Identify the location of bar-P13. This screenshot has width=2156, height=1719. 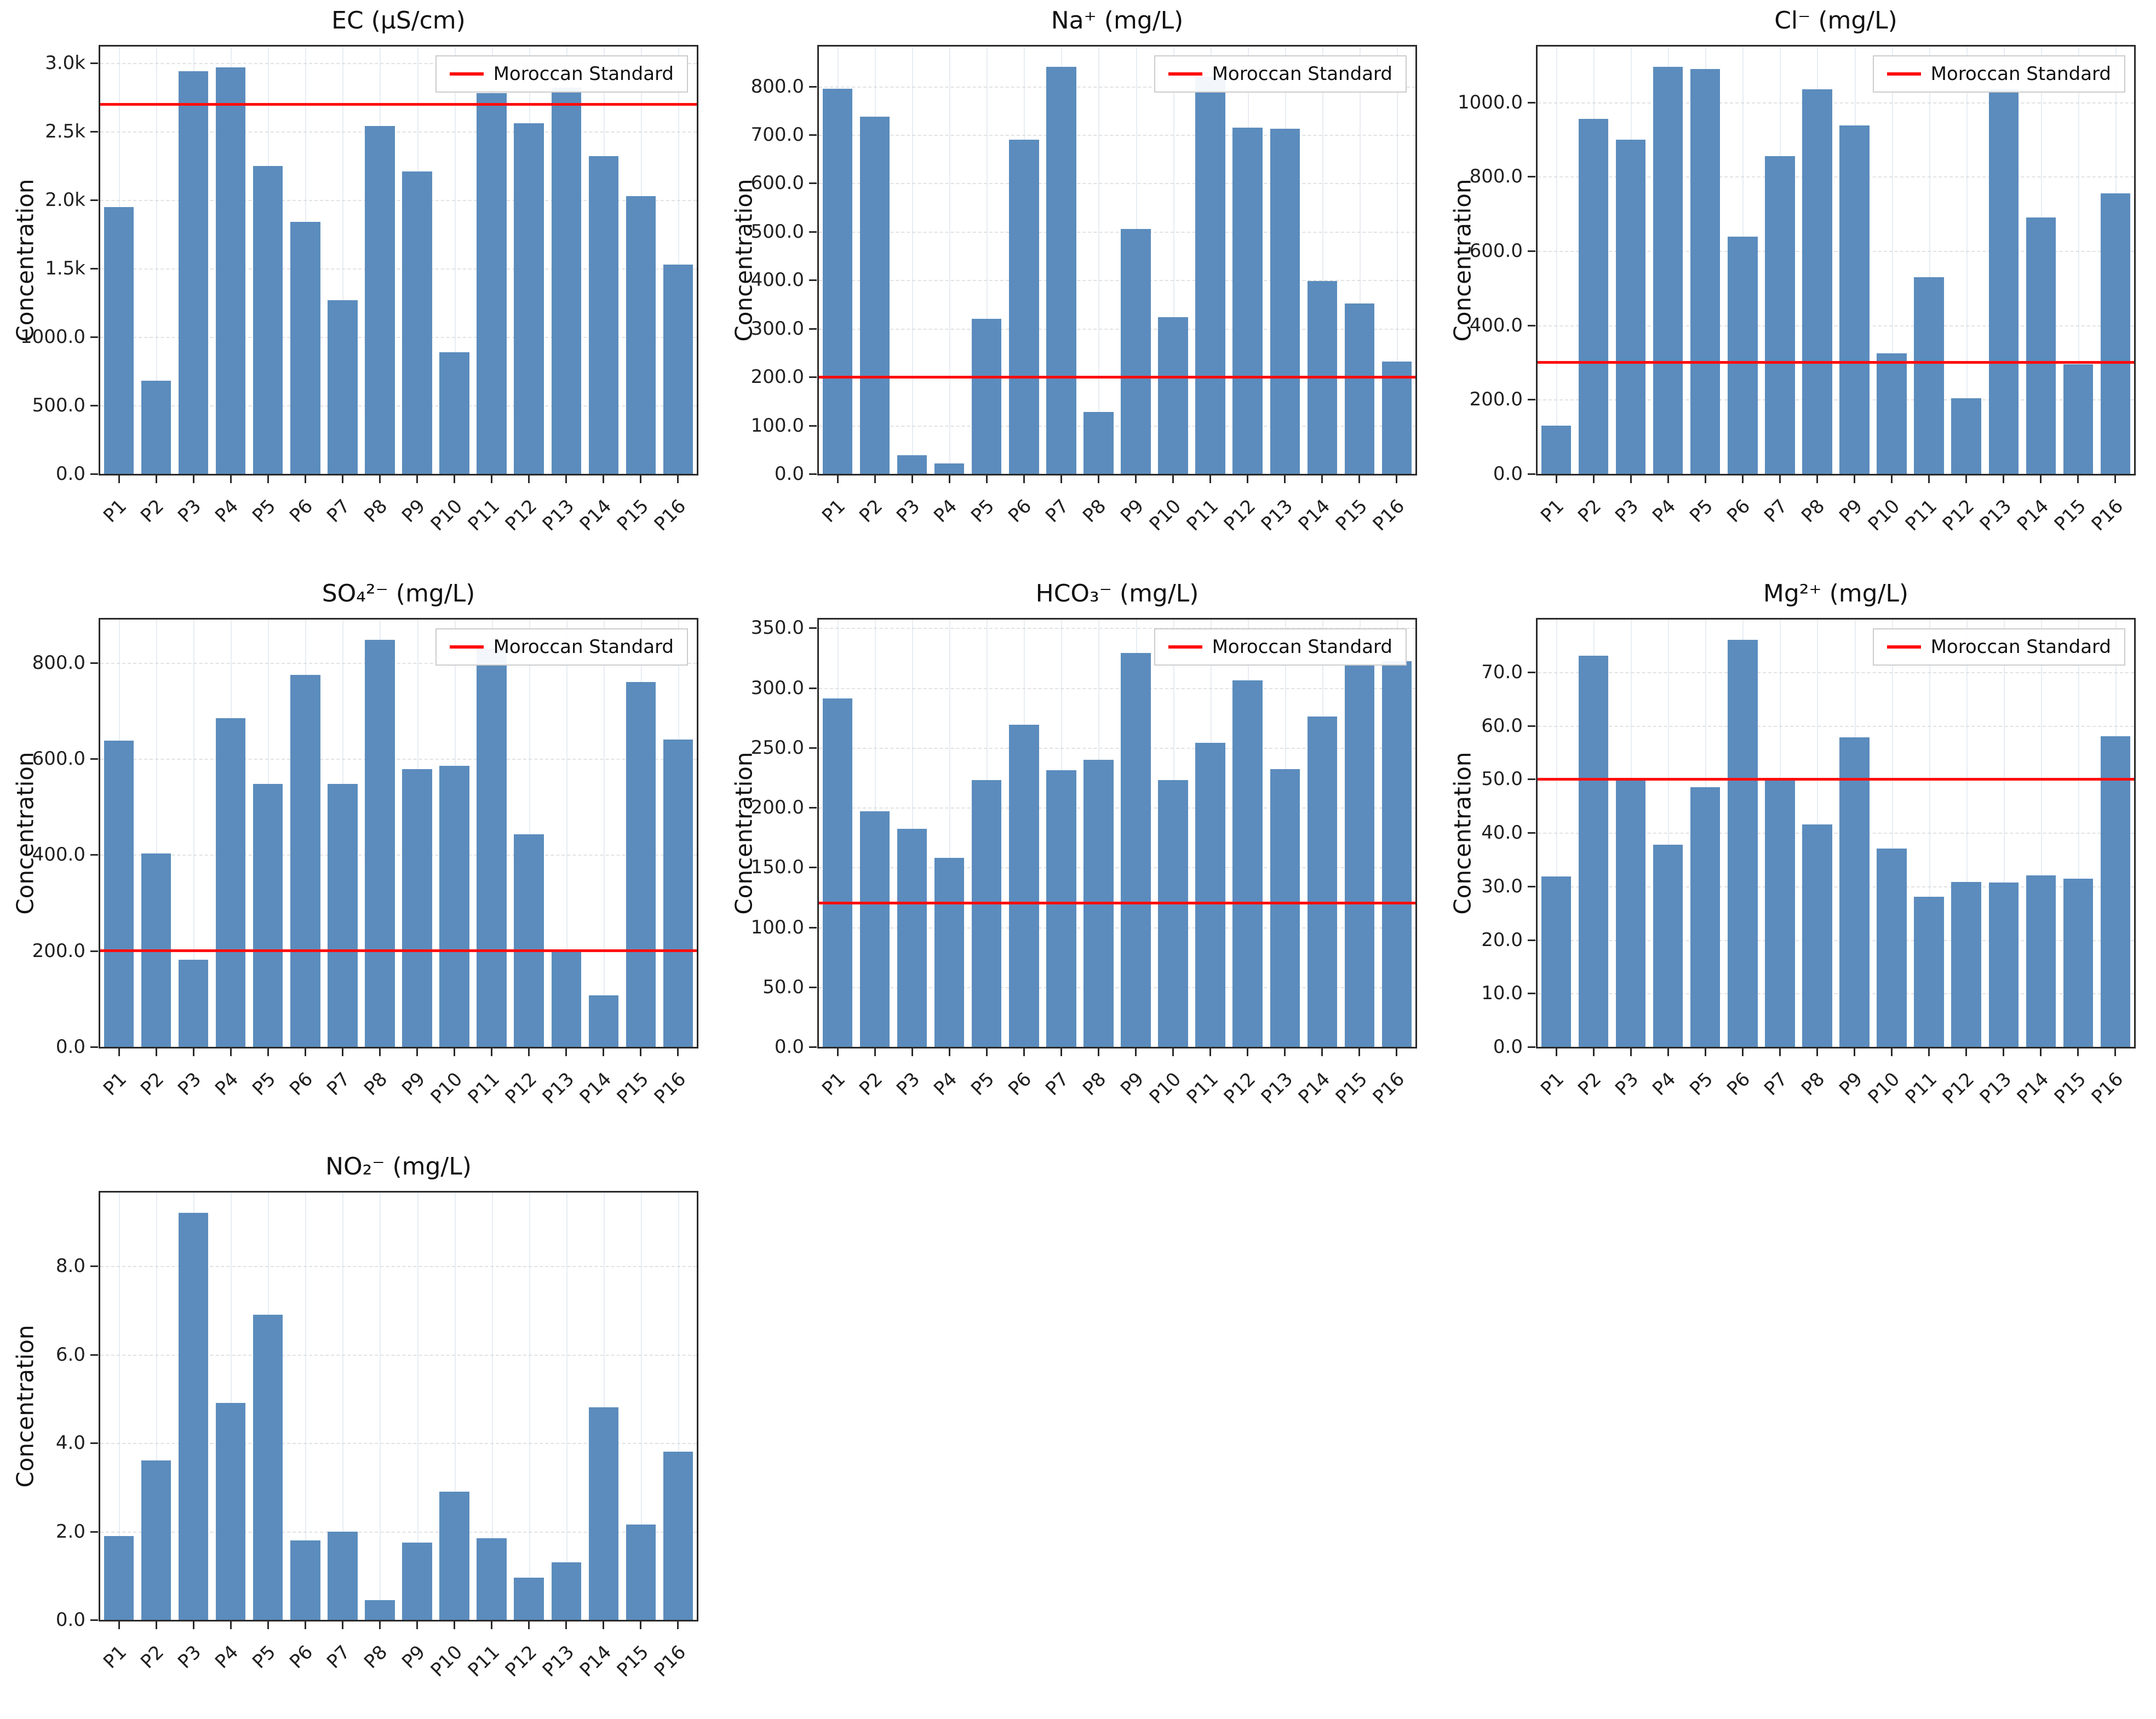
(2003, 281).